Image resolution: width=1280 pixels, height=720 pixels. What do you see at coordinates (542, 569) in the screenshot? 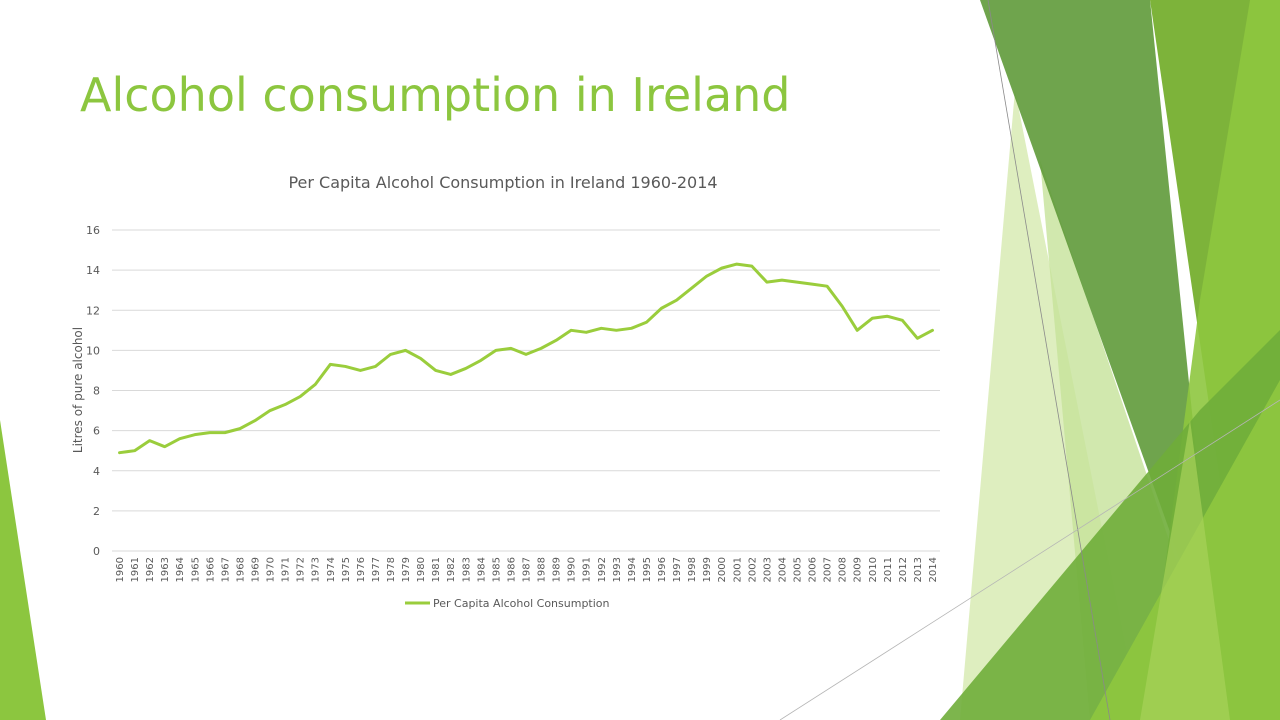
I see `x-tick-label: 1988` at bounding box center [542, 569].